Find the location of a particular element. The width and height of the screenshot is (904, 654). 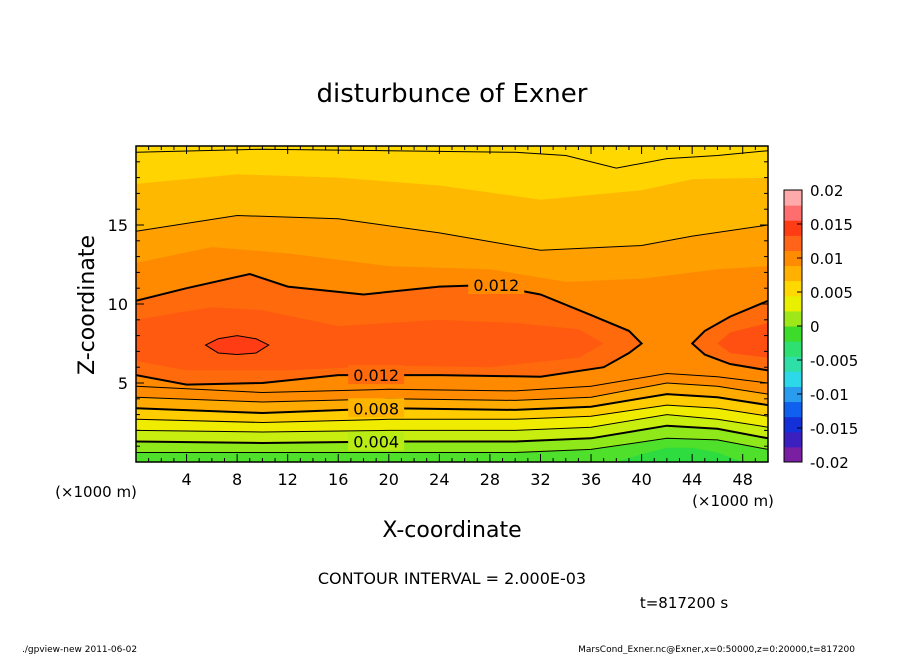

y-tick-label: 5 is located at coordinates (123, 383).